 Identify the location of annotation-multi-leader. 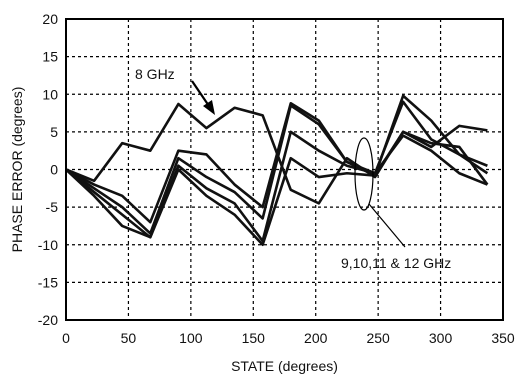
(387, 225).